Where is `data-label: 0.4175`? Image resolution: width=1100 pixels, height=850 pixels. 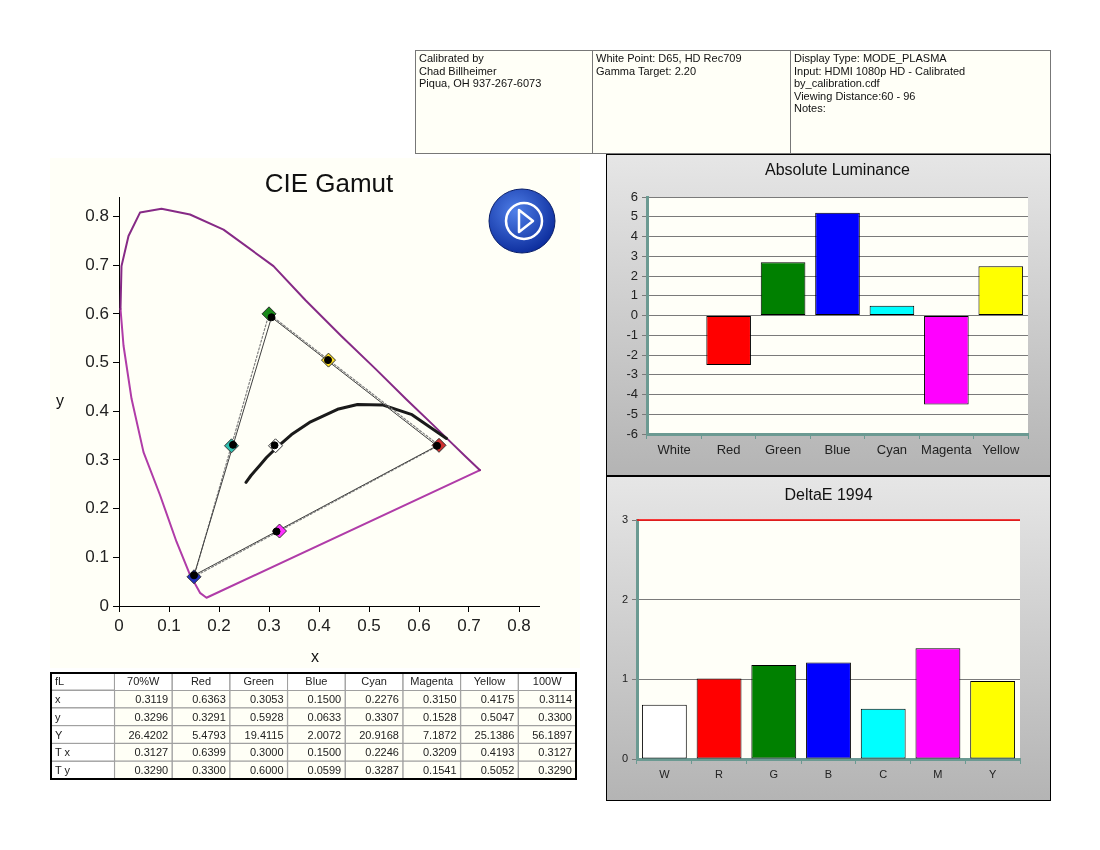
data-label: 0.4175 is located at coordinates (497, 698).